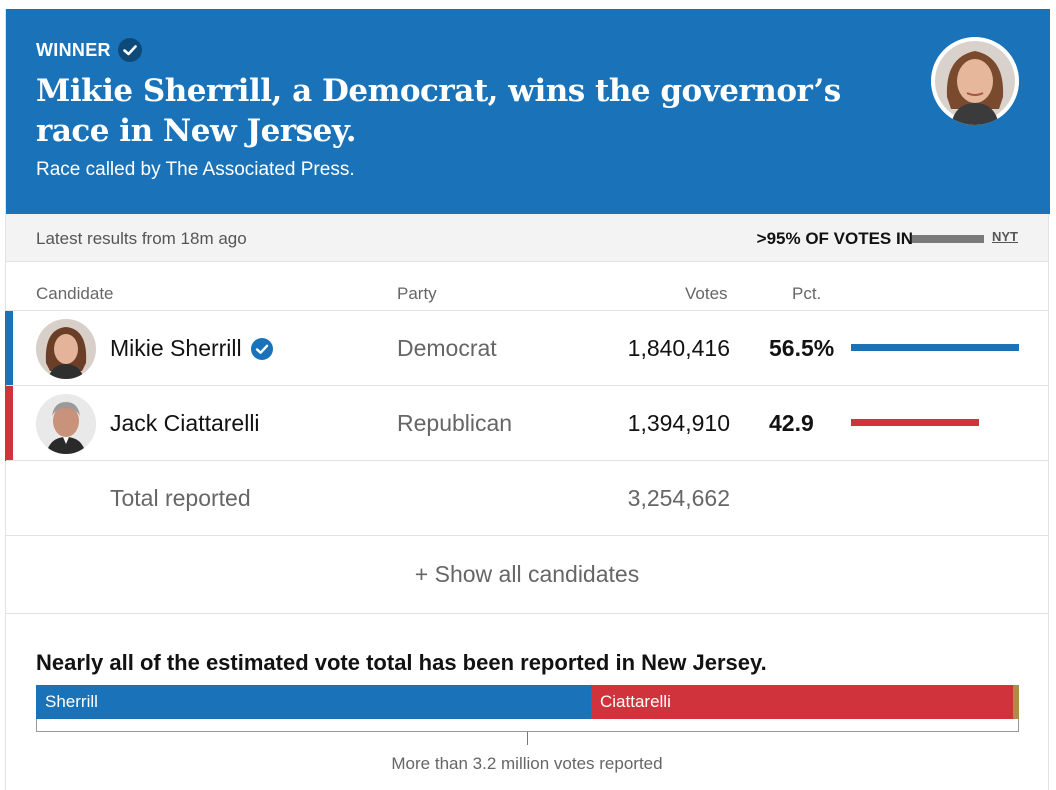 This screenshot has height=790, width=1056. What do you see at coordinates (706, 293) in the screenshot?
I see `column-header-votes: Votes` at bounding box center [706, 293].